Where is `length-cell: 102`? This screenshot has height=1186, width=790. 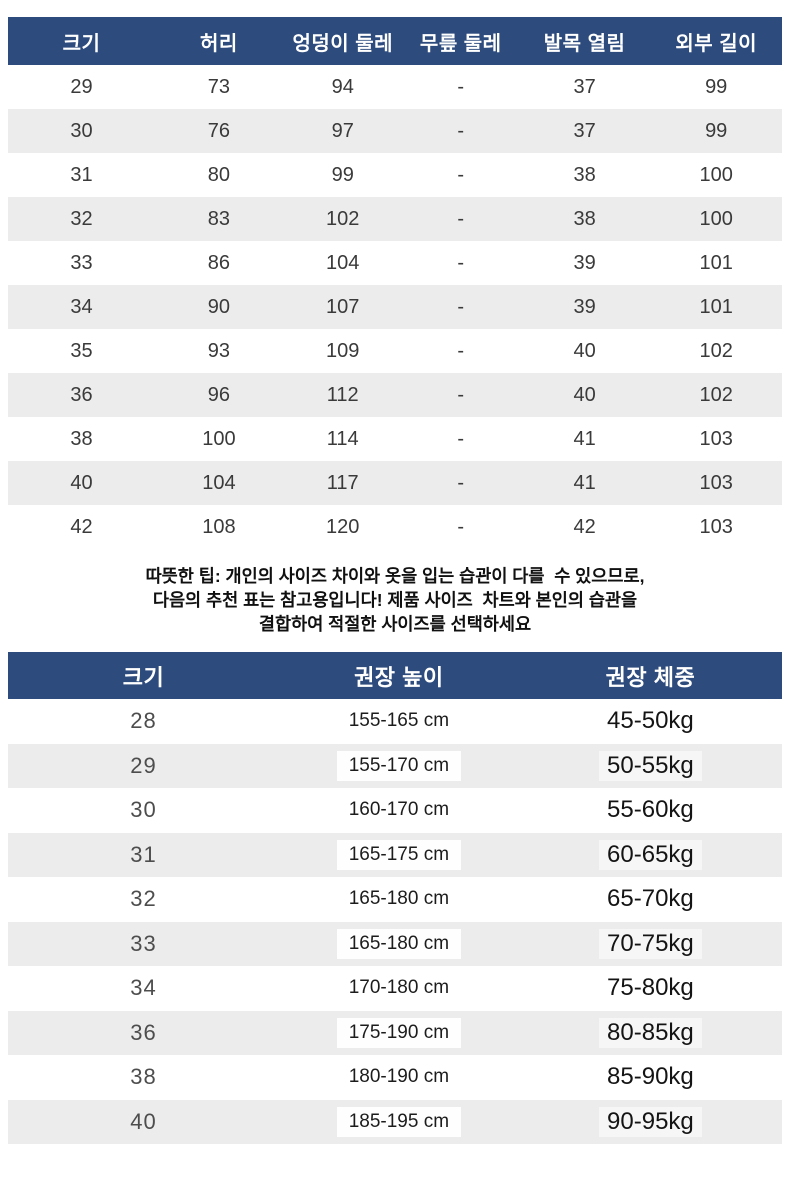
length-cell: 102 is located at coordinates (716, 350).